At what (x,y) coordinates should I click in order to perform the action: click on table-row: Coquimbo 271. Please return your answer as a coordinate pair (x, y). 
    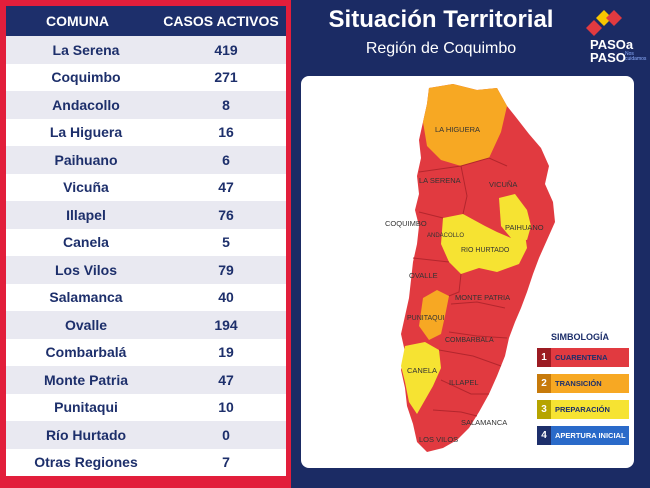
    Looking at the image, I should click on (146, 77).